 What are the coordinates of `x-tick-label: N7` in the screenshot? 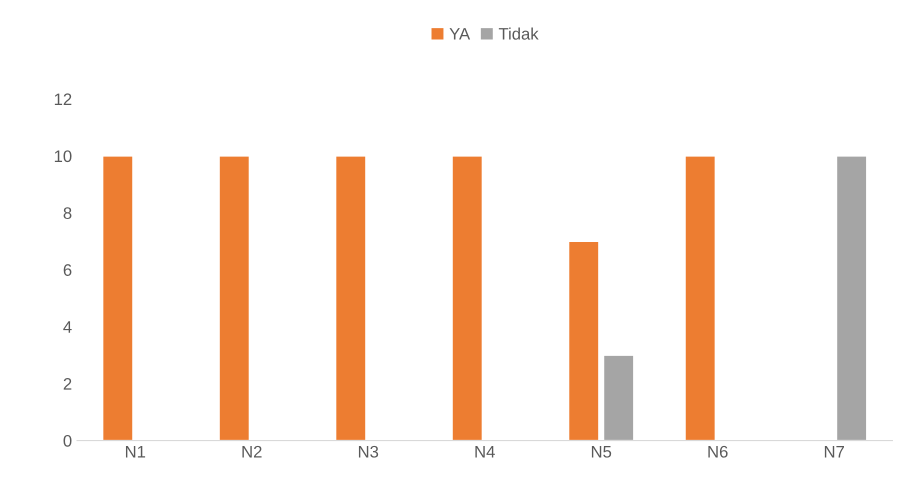 It's located at (834, 452).